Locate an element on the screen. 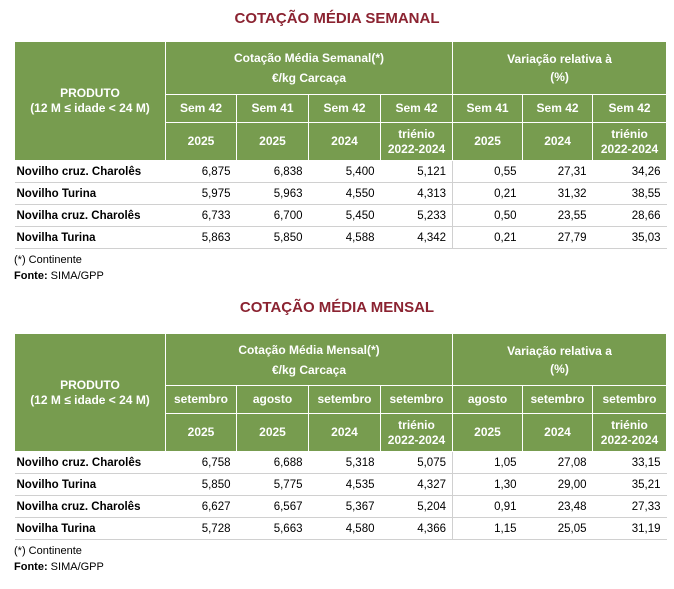 The width and height of the screenshot is (674, 589). price-group-title: Cotação Média Mensal(*) is located at coordinates (309, 349).